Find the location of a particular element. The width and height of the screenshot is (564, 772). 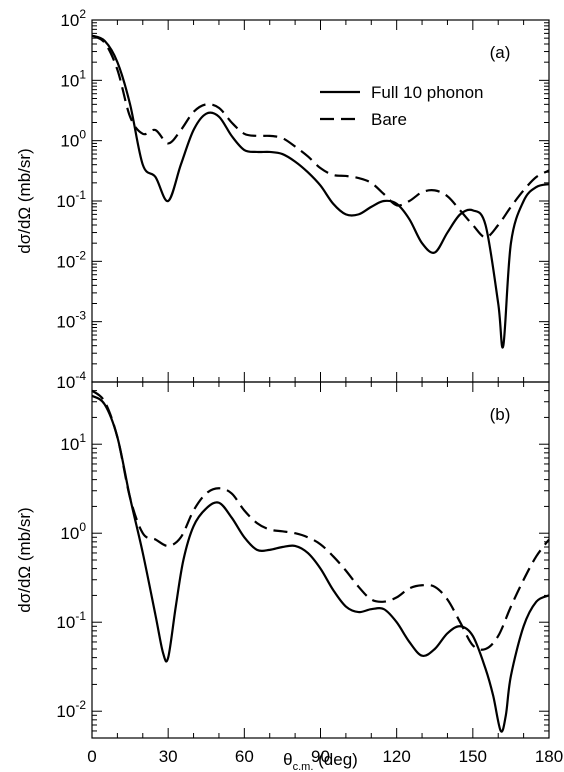

panel-b-y-tick-label: 10⁻² is located at coordinates (71, 709).